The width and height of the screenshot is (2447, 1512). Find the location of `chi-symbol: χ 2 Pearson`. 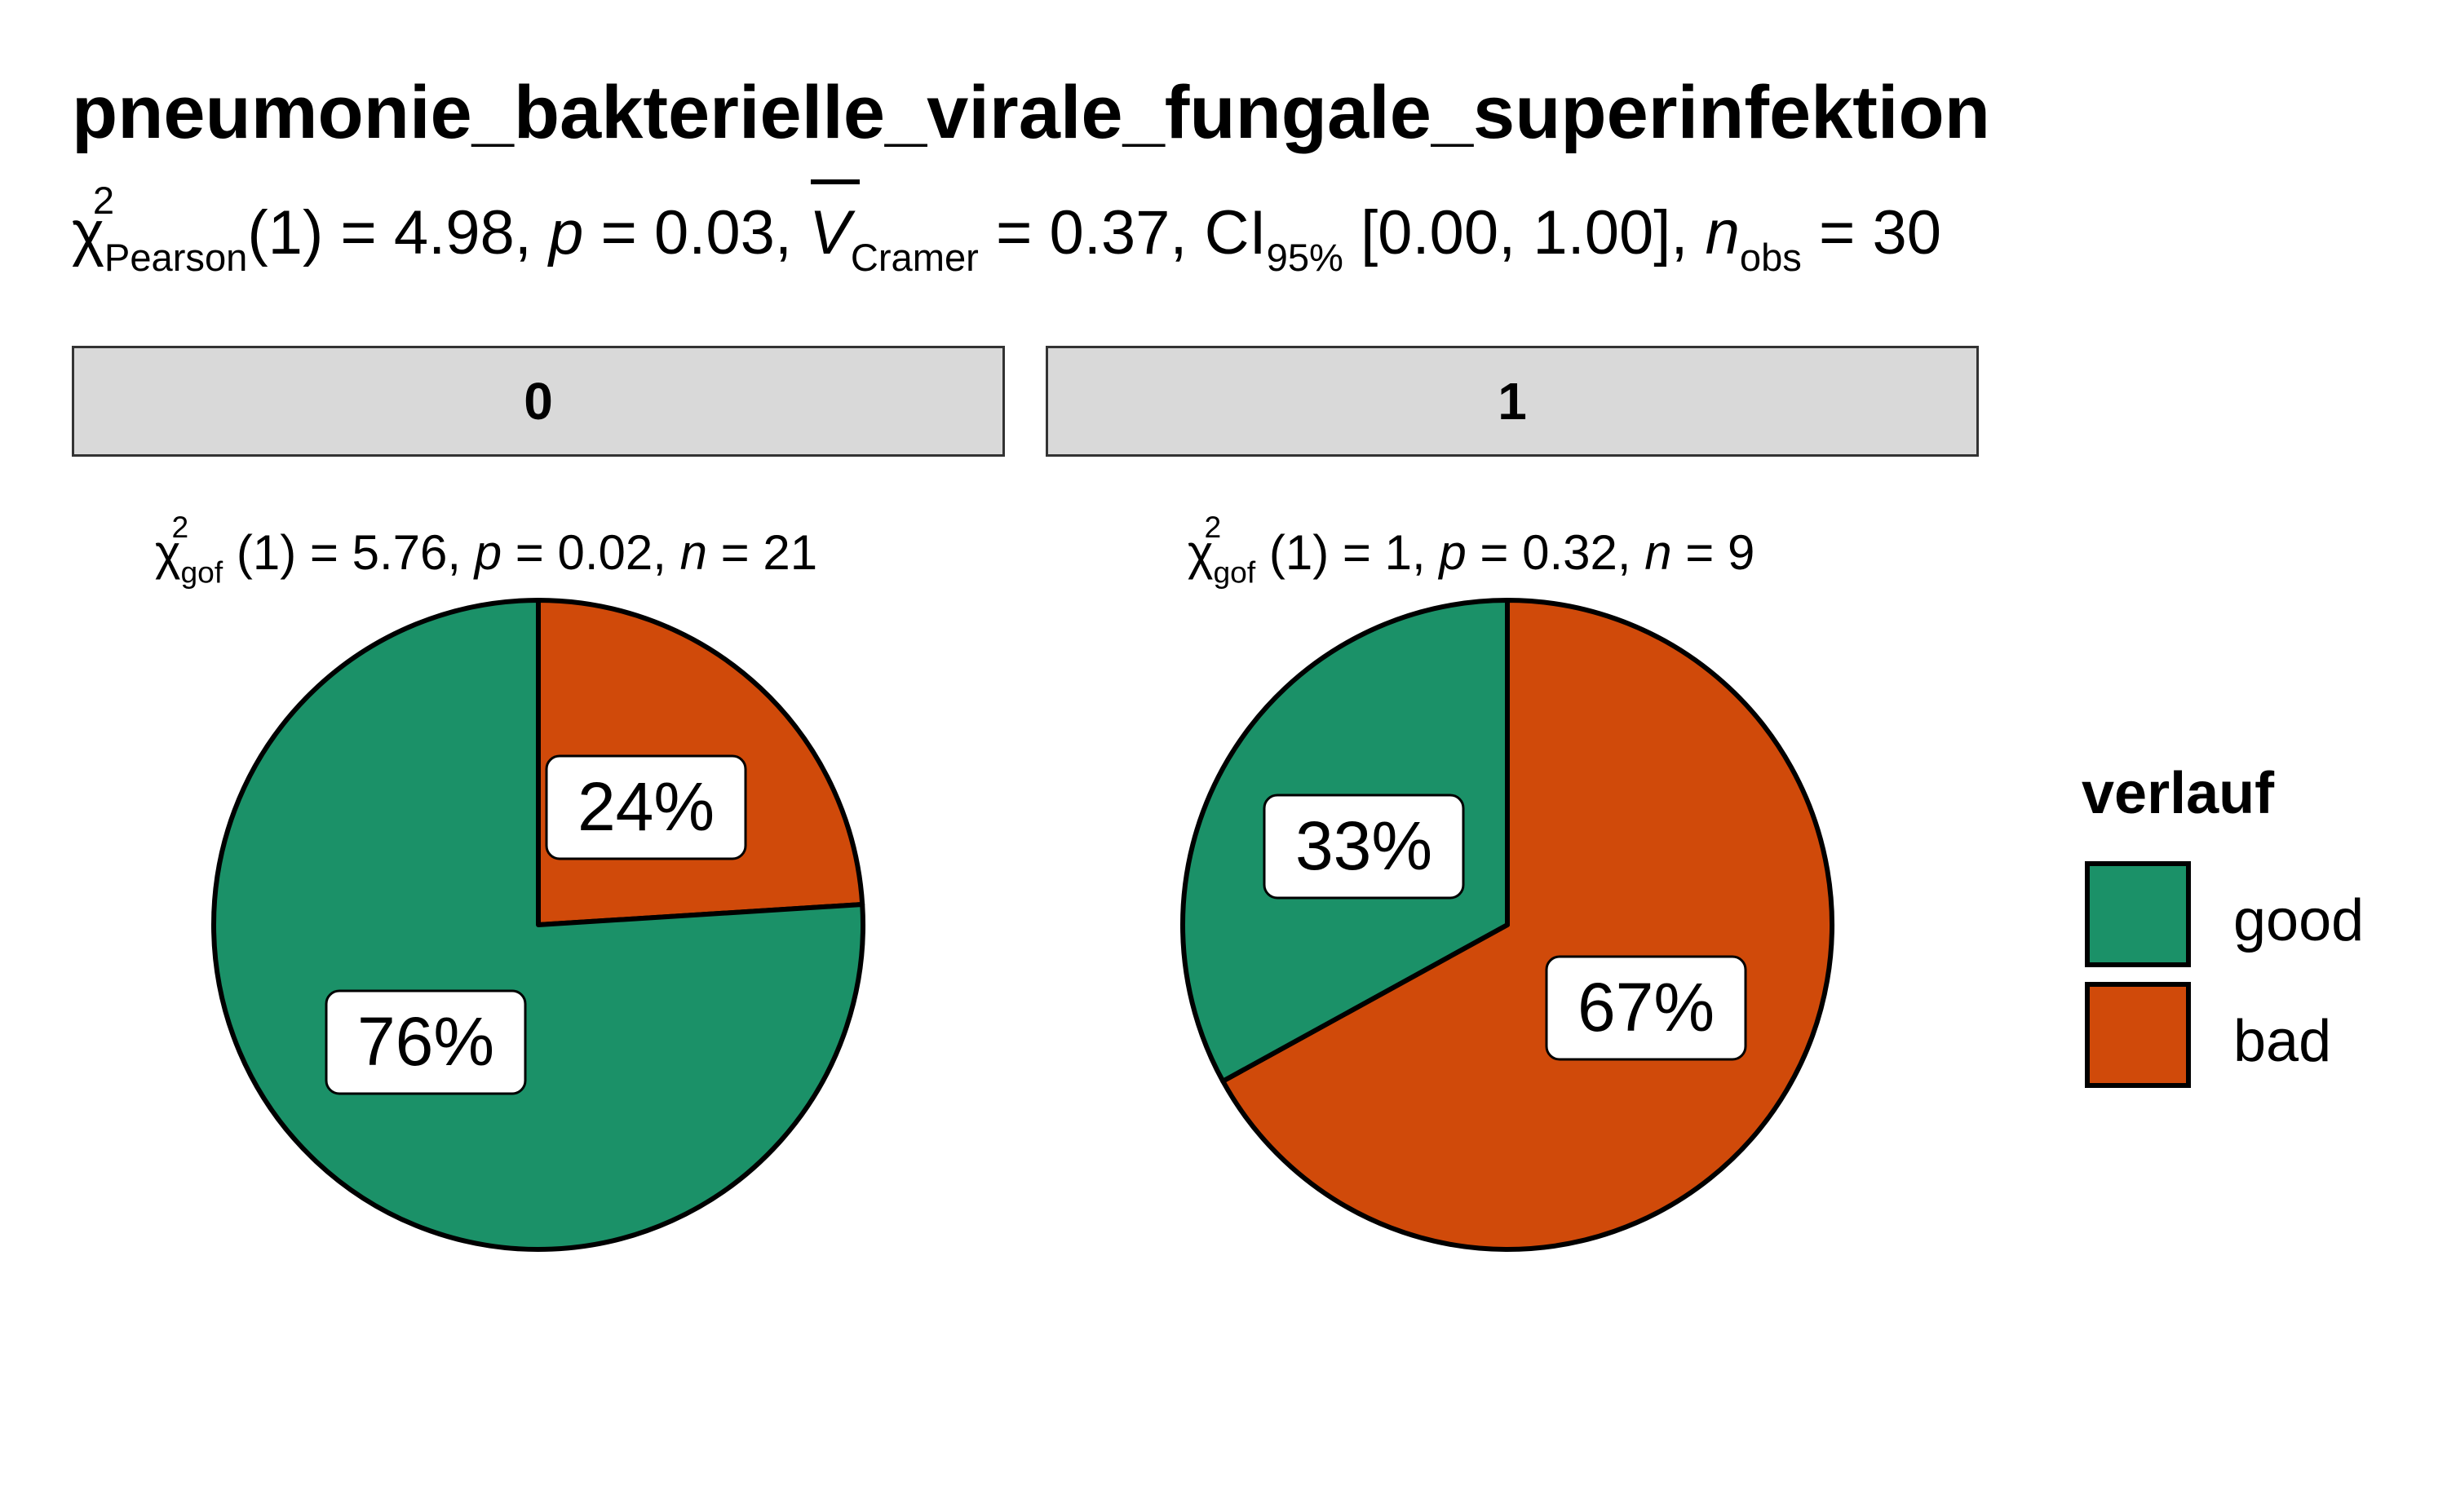

chi-symbol: χ 2 Pearson is located at coordinates (160, 229).